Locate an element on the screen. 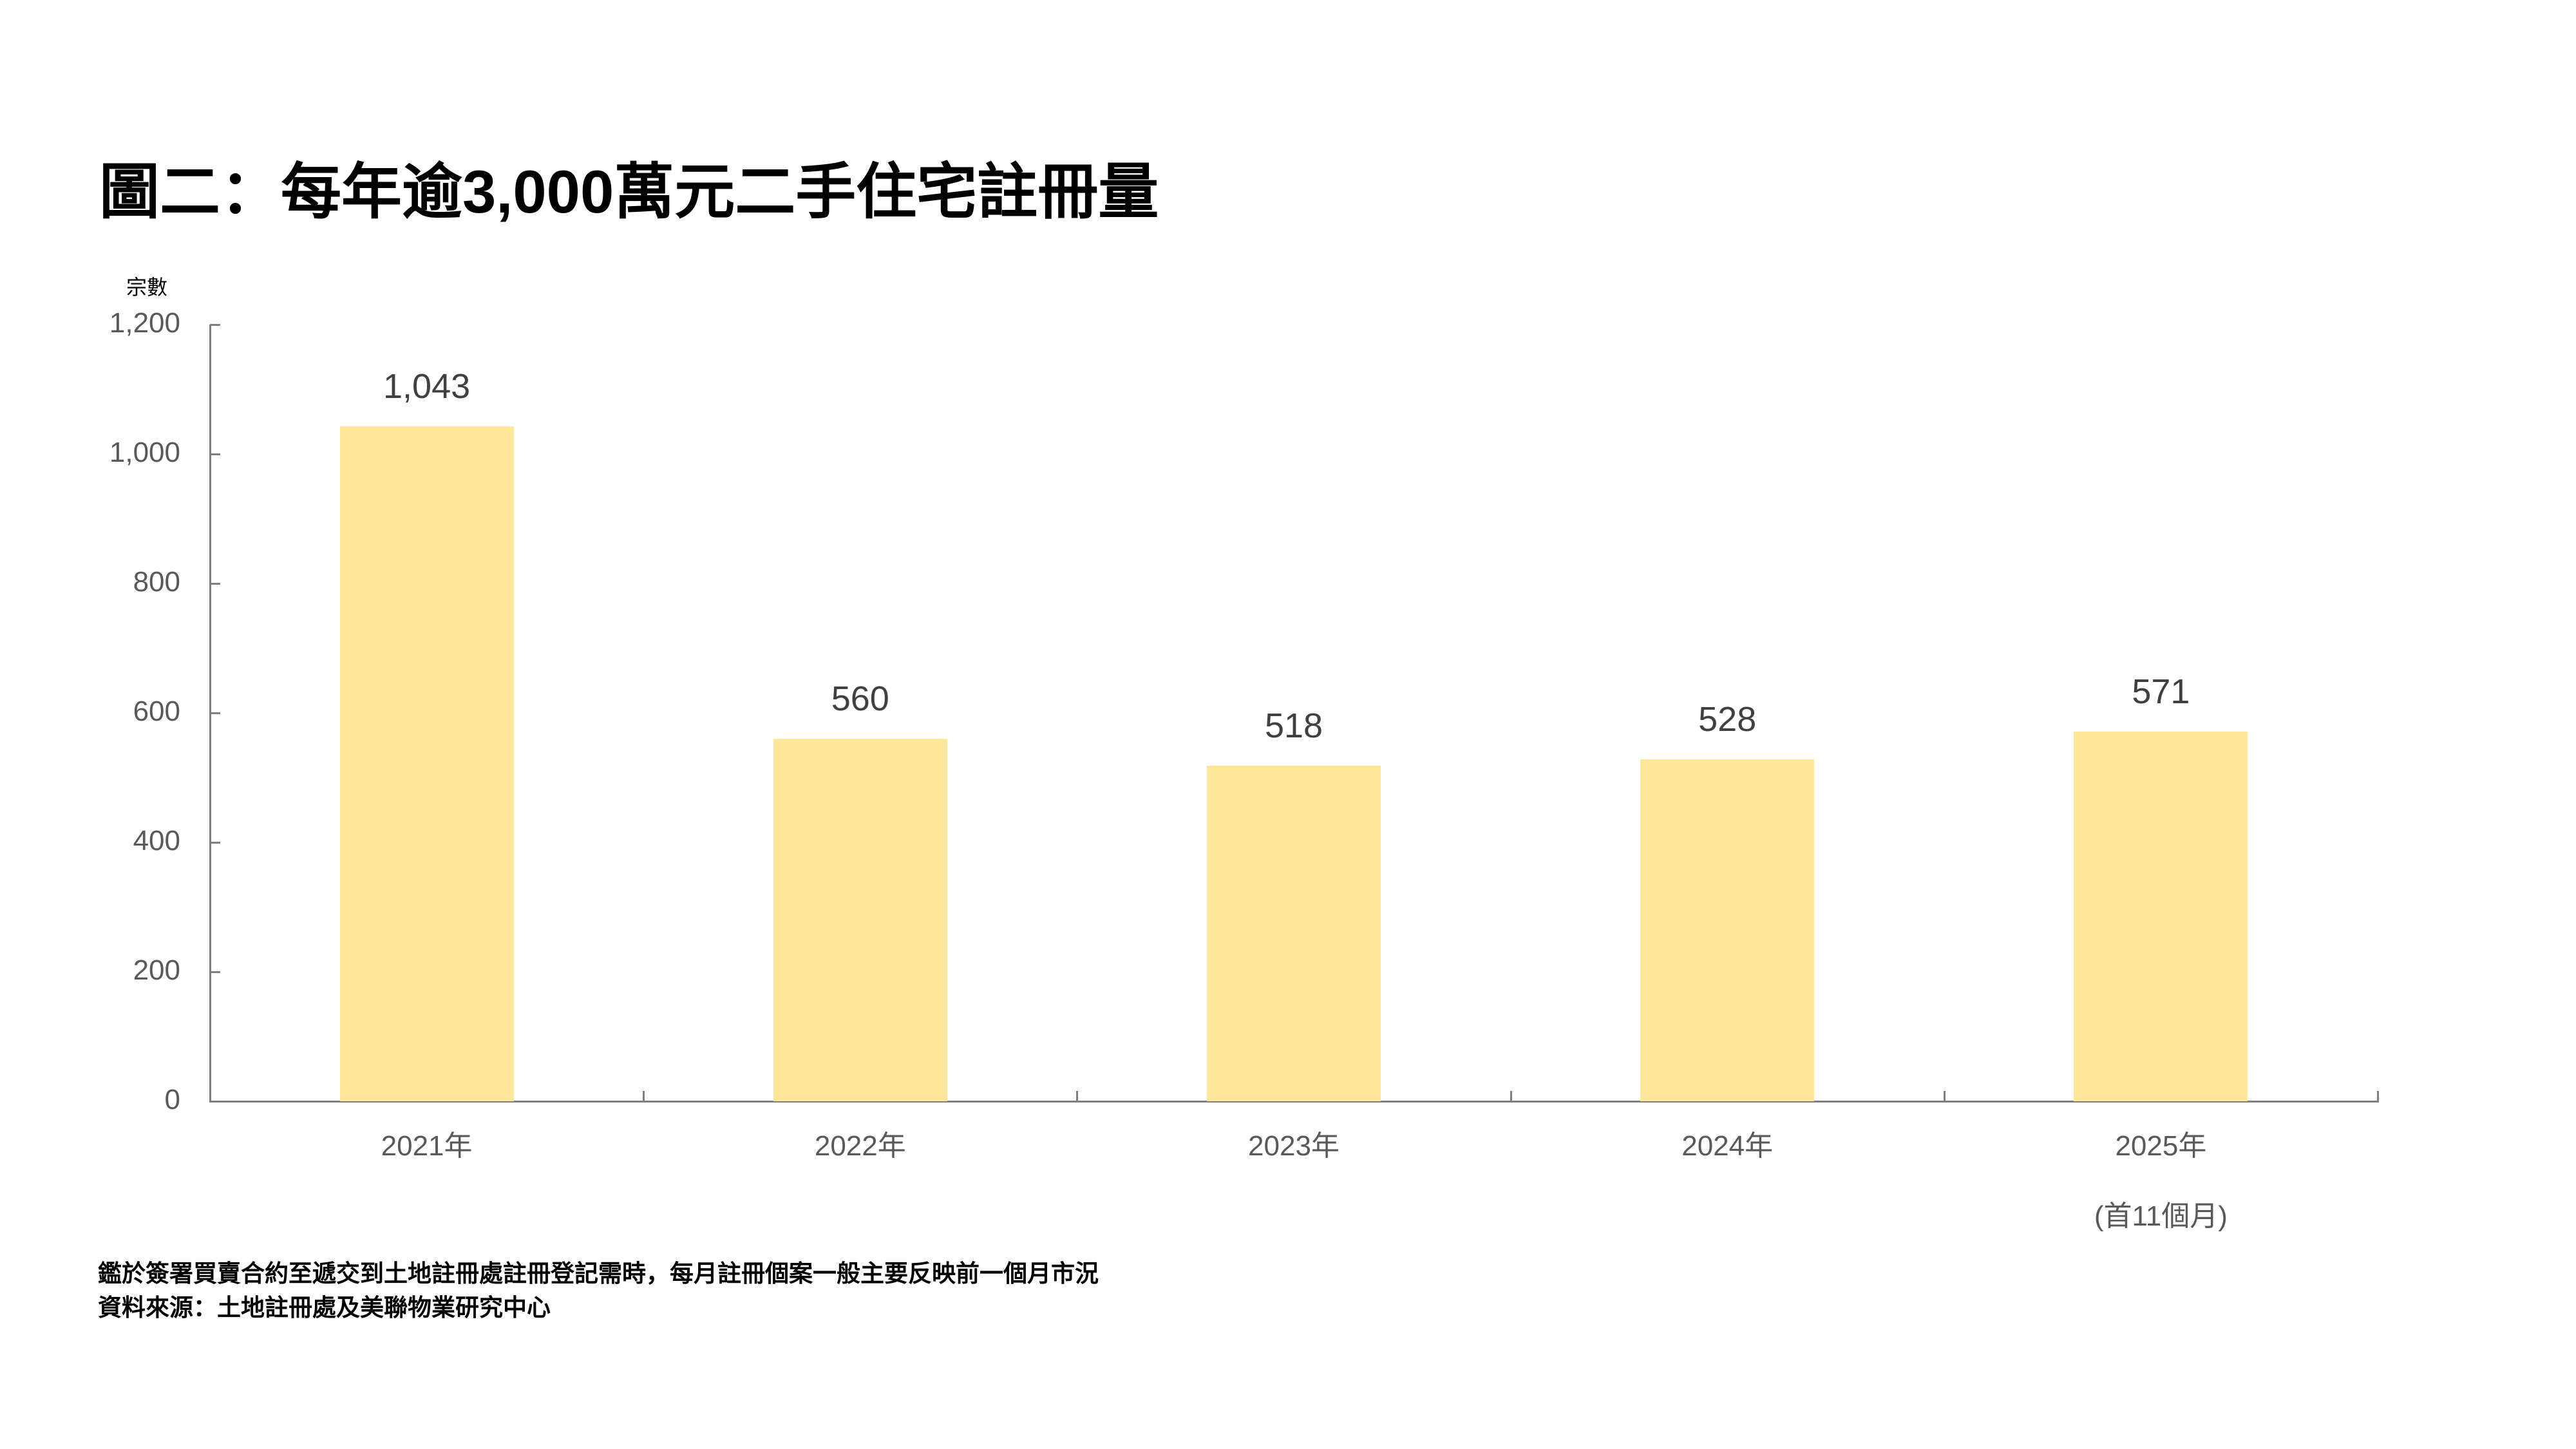 Image resolution: width=2576 pixels, height=1449 pixels. x-axis-line is located at coordinates (1294, 1102).